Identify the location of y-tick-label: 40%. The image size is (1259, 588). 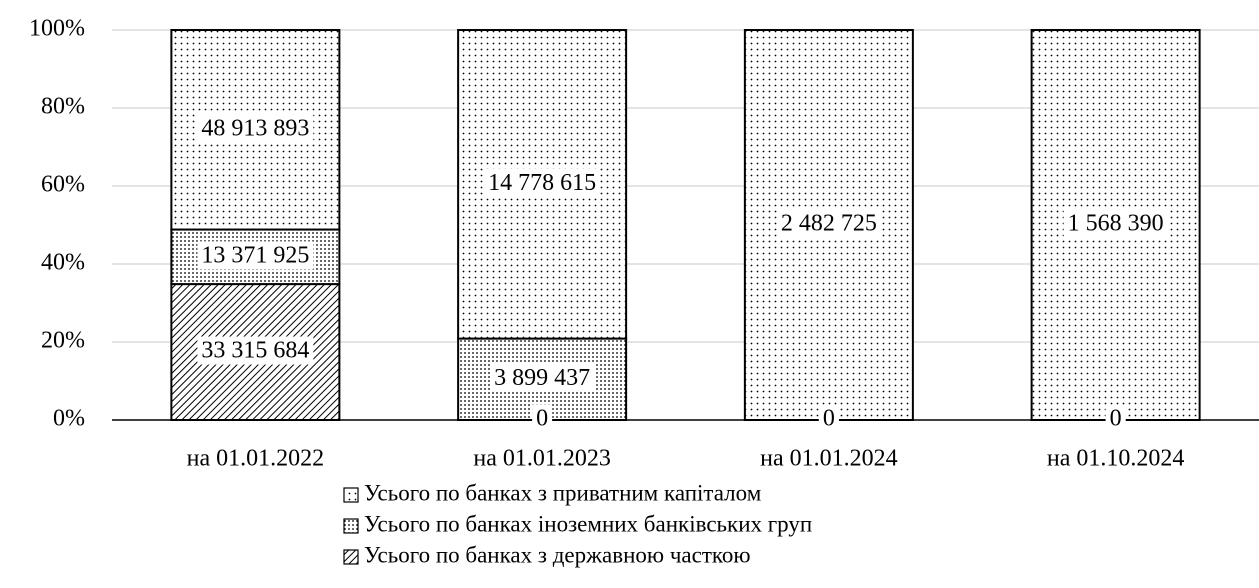
(63, 263).